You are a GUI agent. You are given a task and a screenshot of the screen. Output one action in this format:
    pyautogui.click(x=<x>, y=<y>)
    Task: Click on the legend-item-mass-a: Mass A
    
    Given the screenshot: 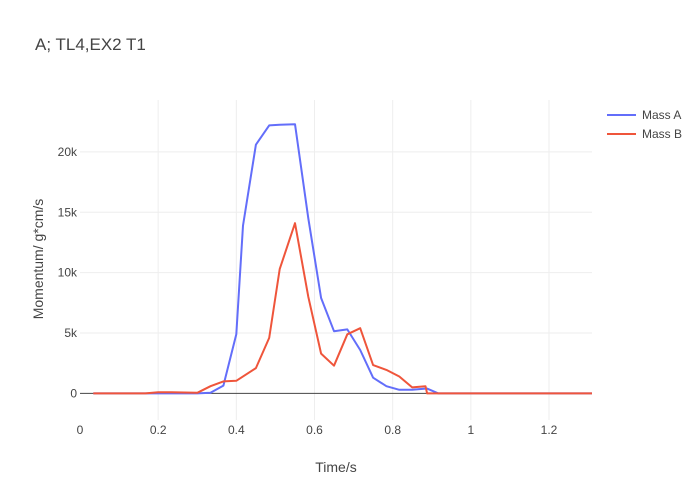 What is the action you would take?
    pyautogui.click(x=644, y=115)
    